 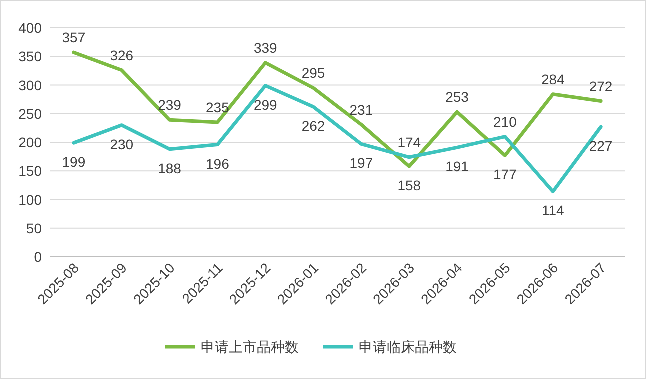 I want to click on y-tick-label: 100, so click(x=30, y=200).